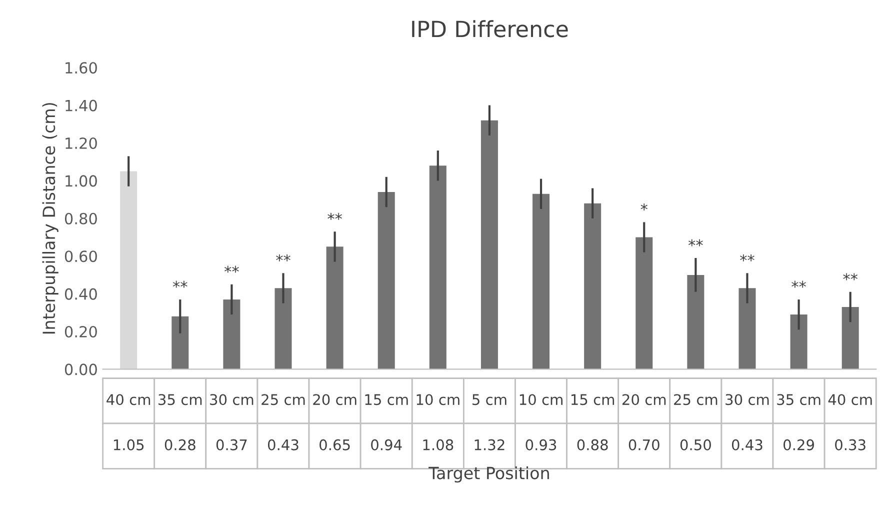 Image resolution: width=894 pixels, height=520 pixels. What do you see at coordinates (489, 444) in the screenshot?
I see `data-label: 1.32` at bounding box center [489, 444].